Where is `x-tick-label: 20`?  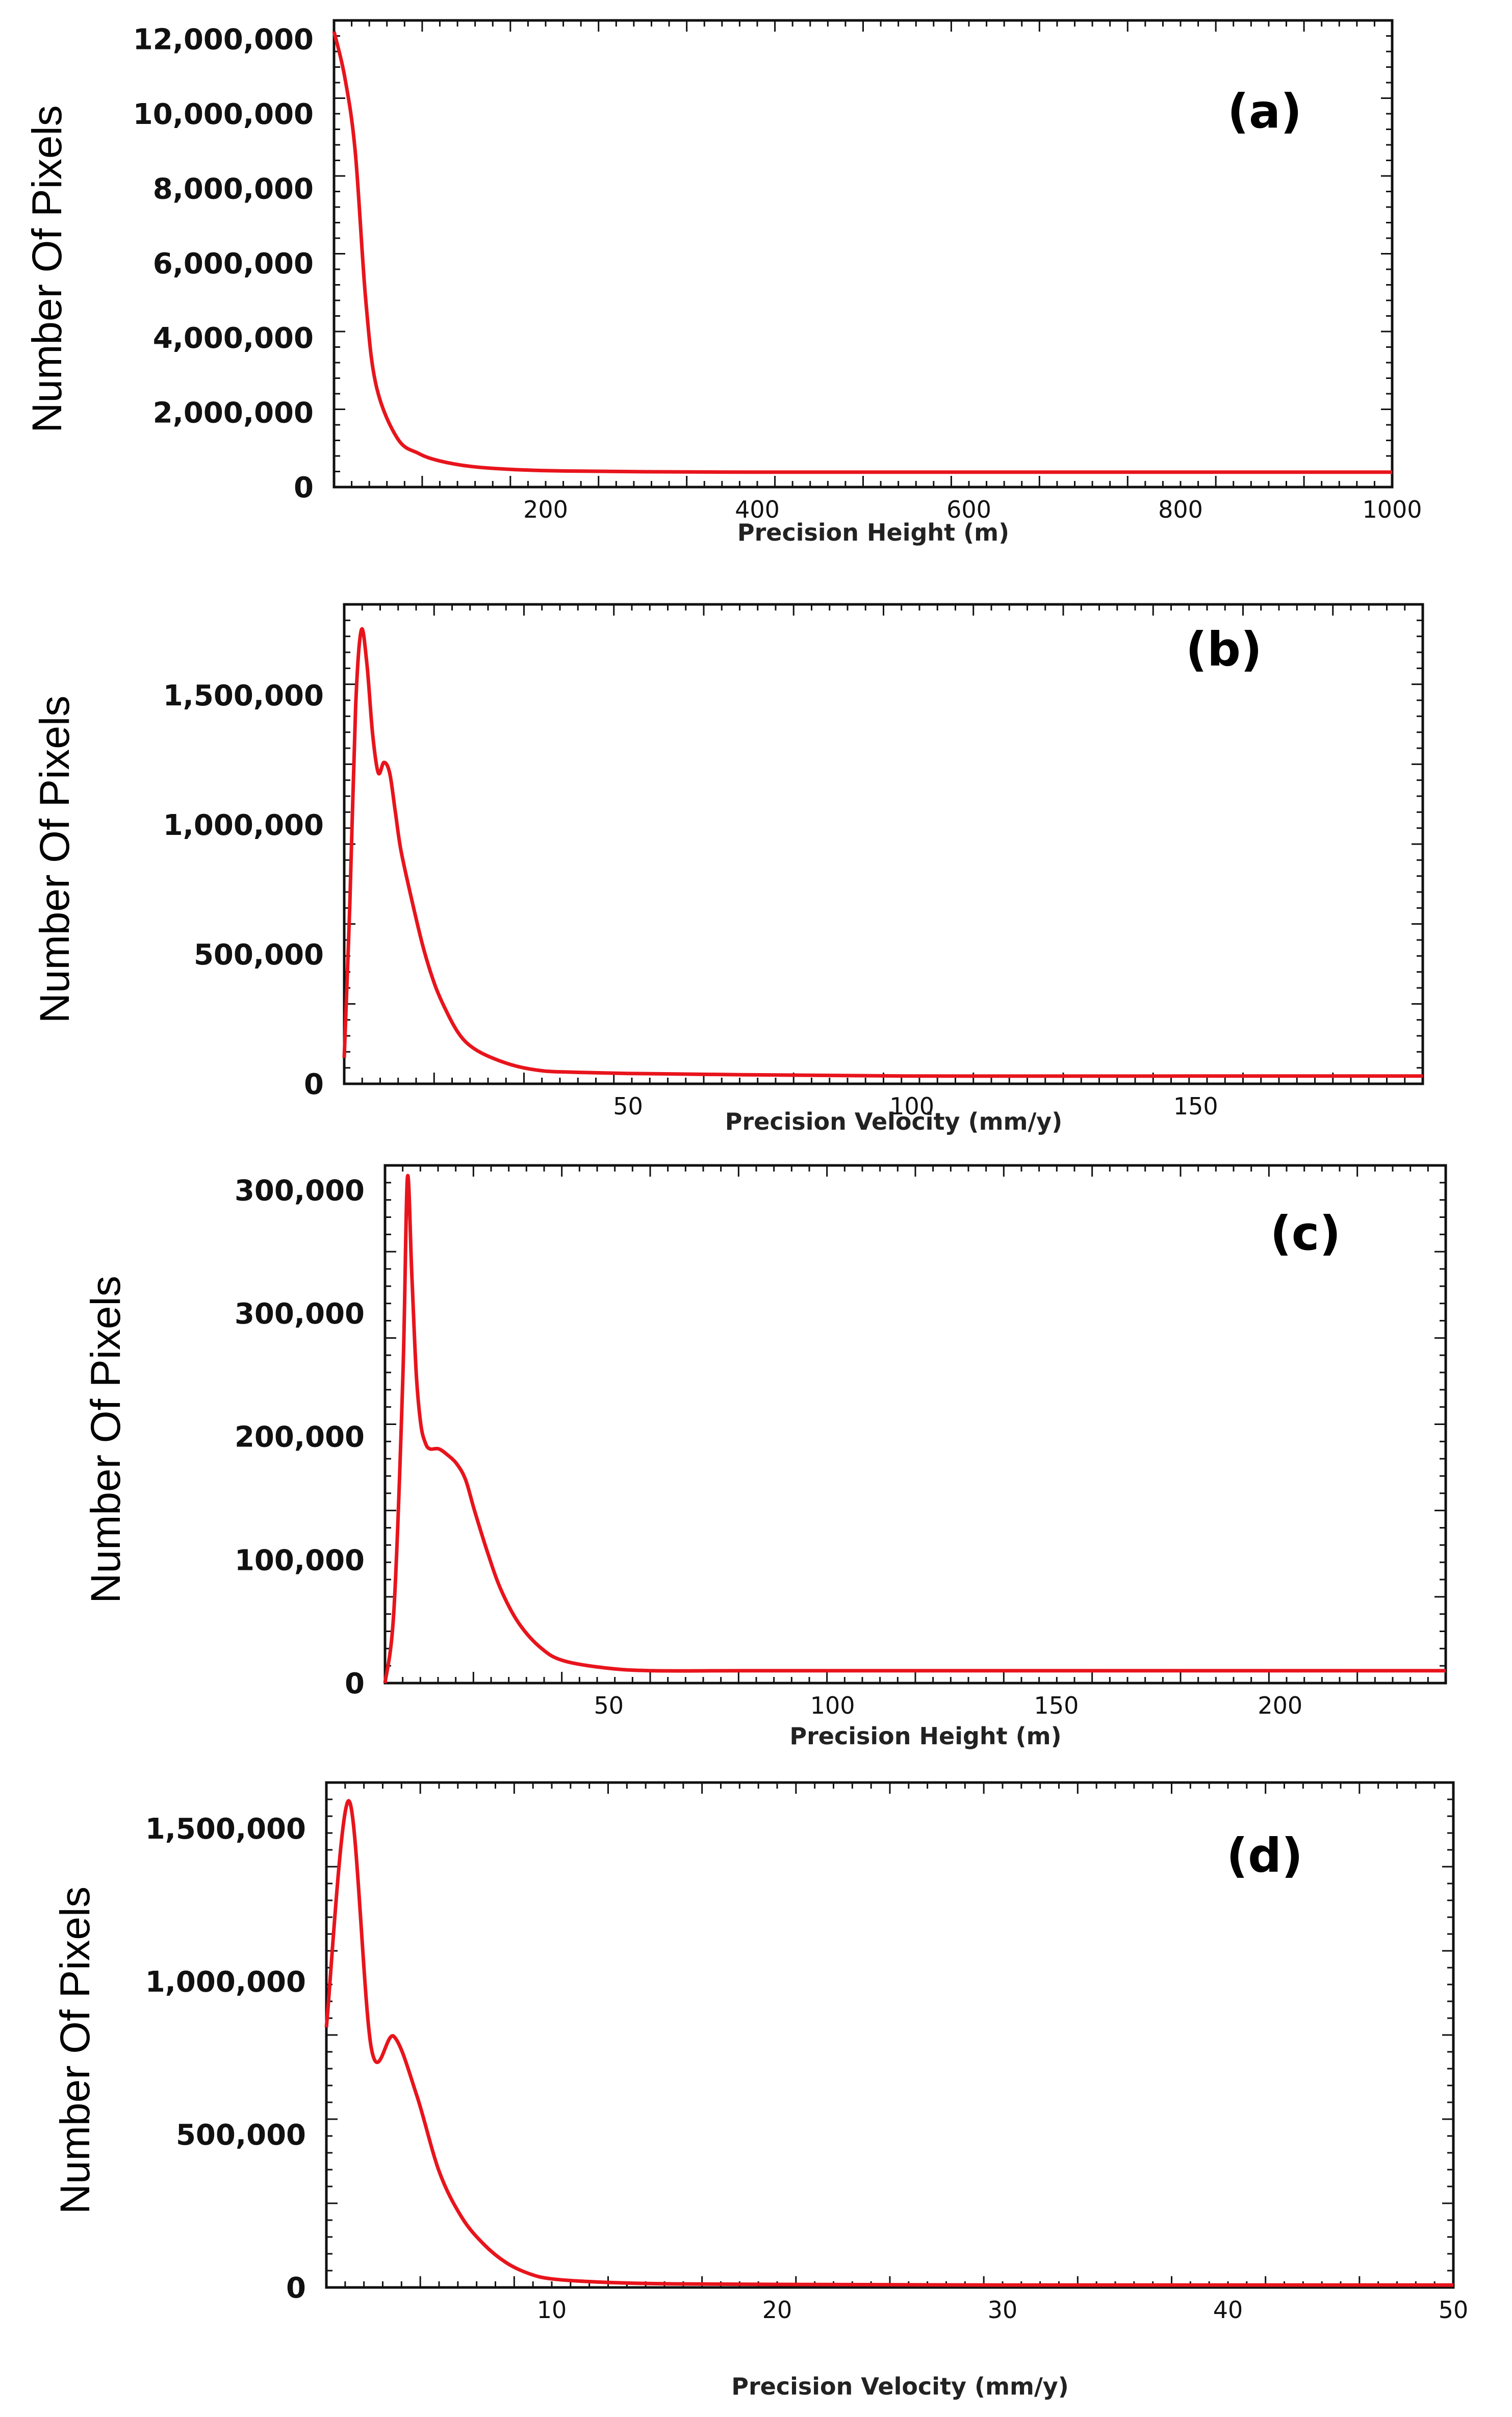
x-tick-label: 20 is located at coordinates (777, 2310).